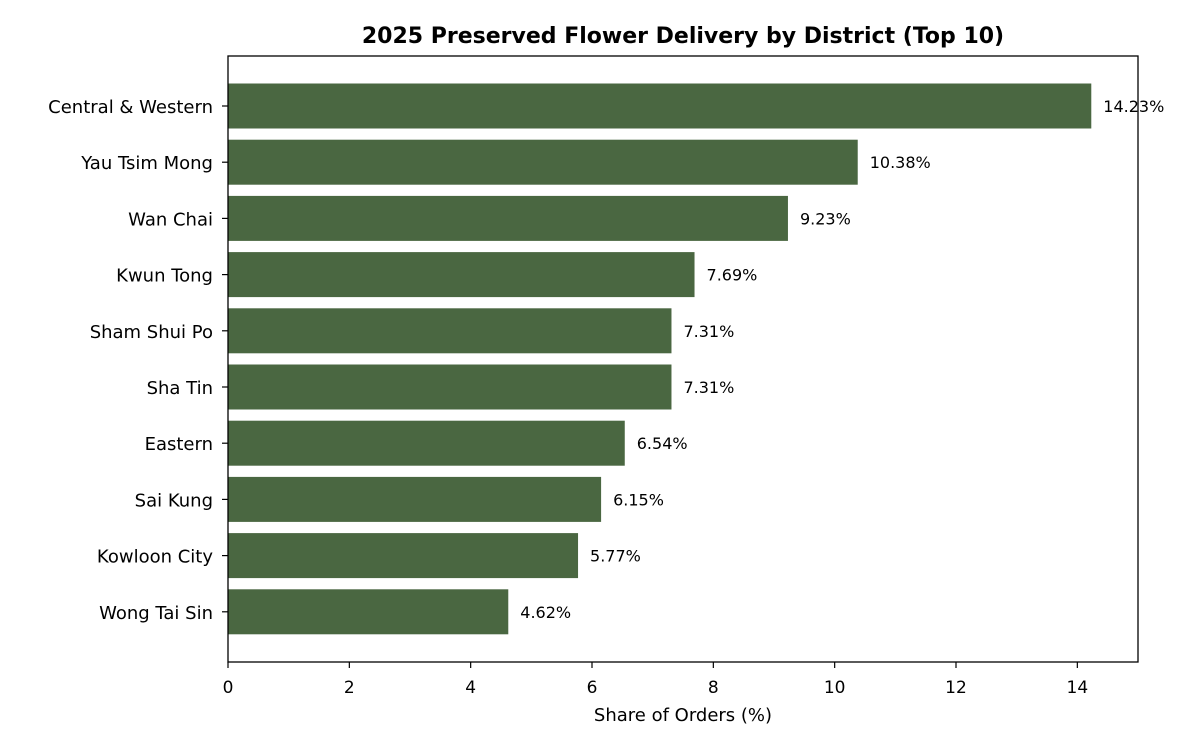  Describe the element at coordinates (470, 688) in the screenshot. I see `x-tick-label: 4` at that location.